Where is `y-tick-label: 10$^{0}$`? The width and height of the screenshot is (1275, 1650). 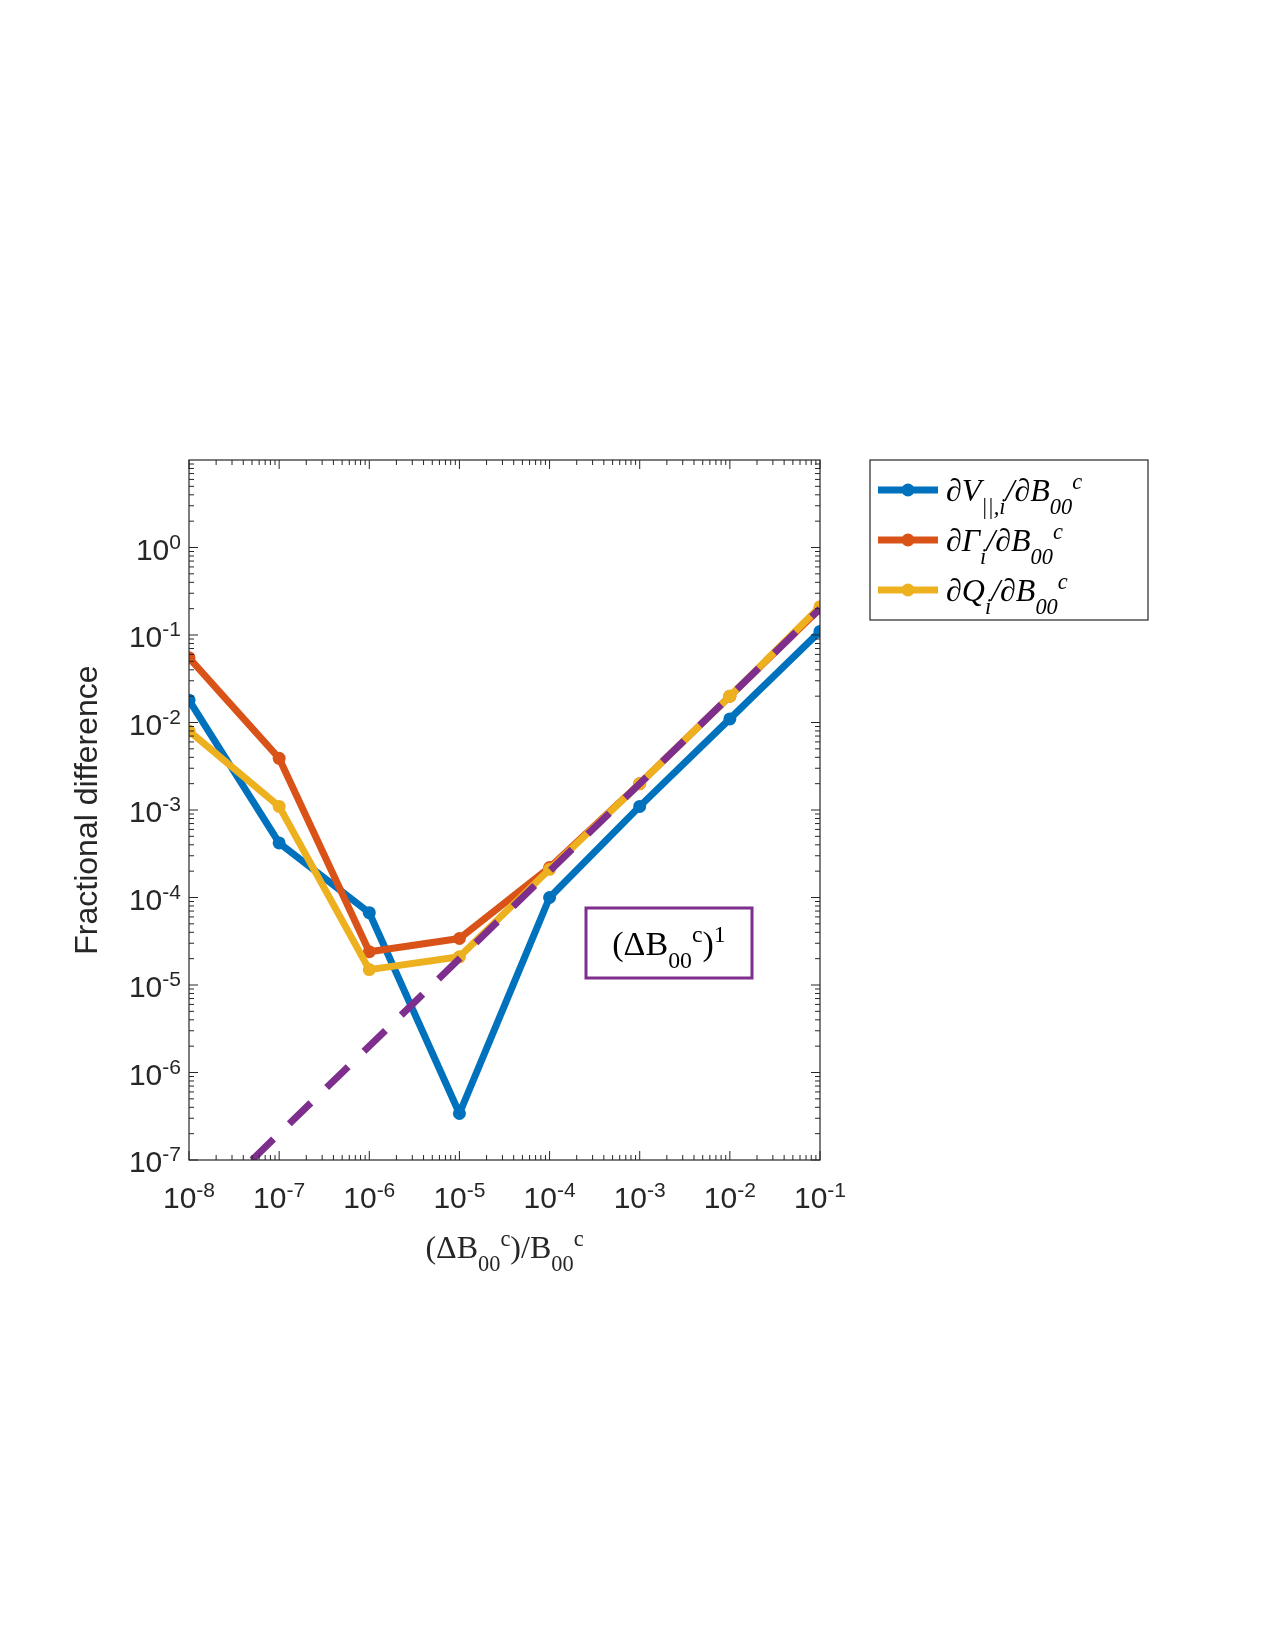 y-tick-label: 10$^{0}$ is located at coordinates (158, 547).